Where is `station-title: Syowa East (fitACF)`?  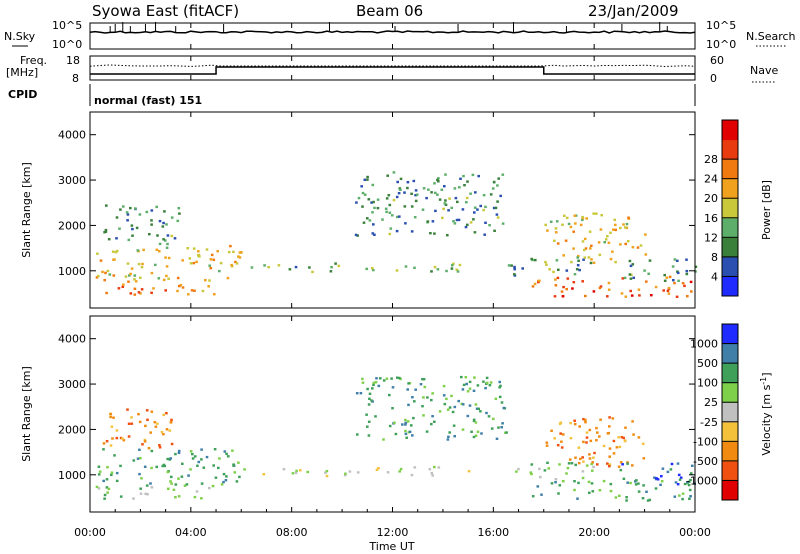
station-title: Syowa East (fitACF) is located at coordinates (165, 11).